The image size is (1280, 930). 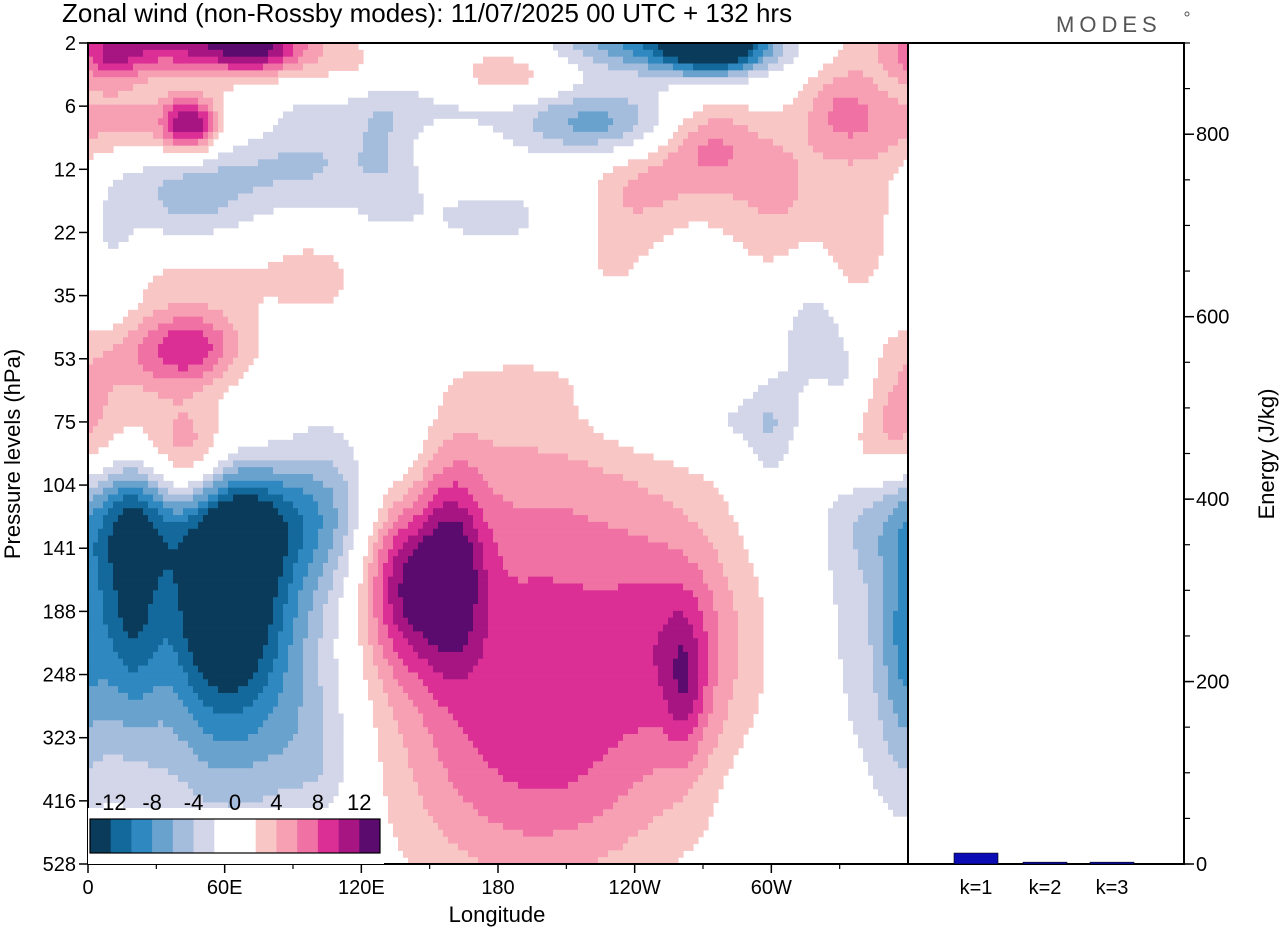 I want to click on modes-logo: MODES, so click(x=1109, y=24).